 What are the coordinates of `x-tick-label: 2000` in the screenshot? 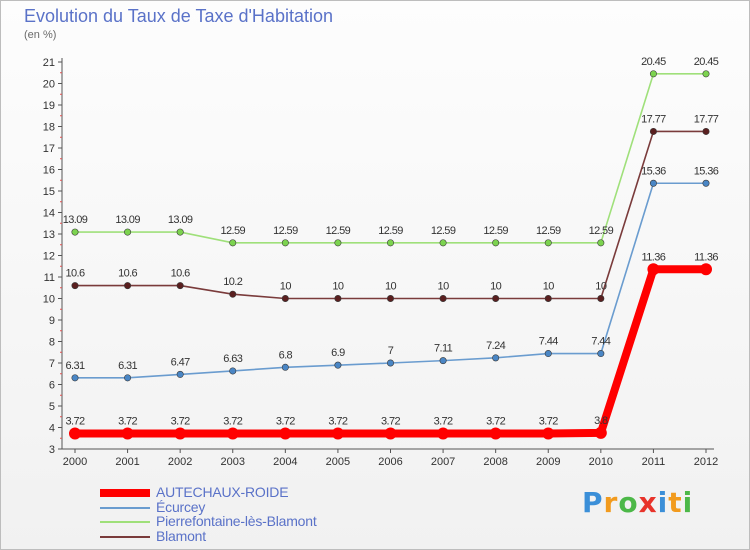 It's located at (75, 462).